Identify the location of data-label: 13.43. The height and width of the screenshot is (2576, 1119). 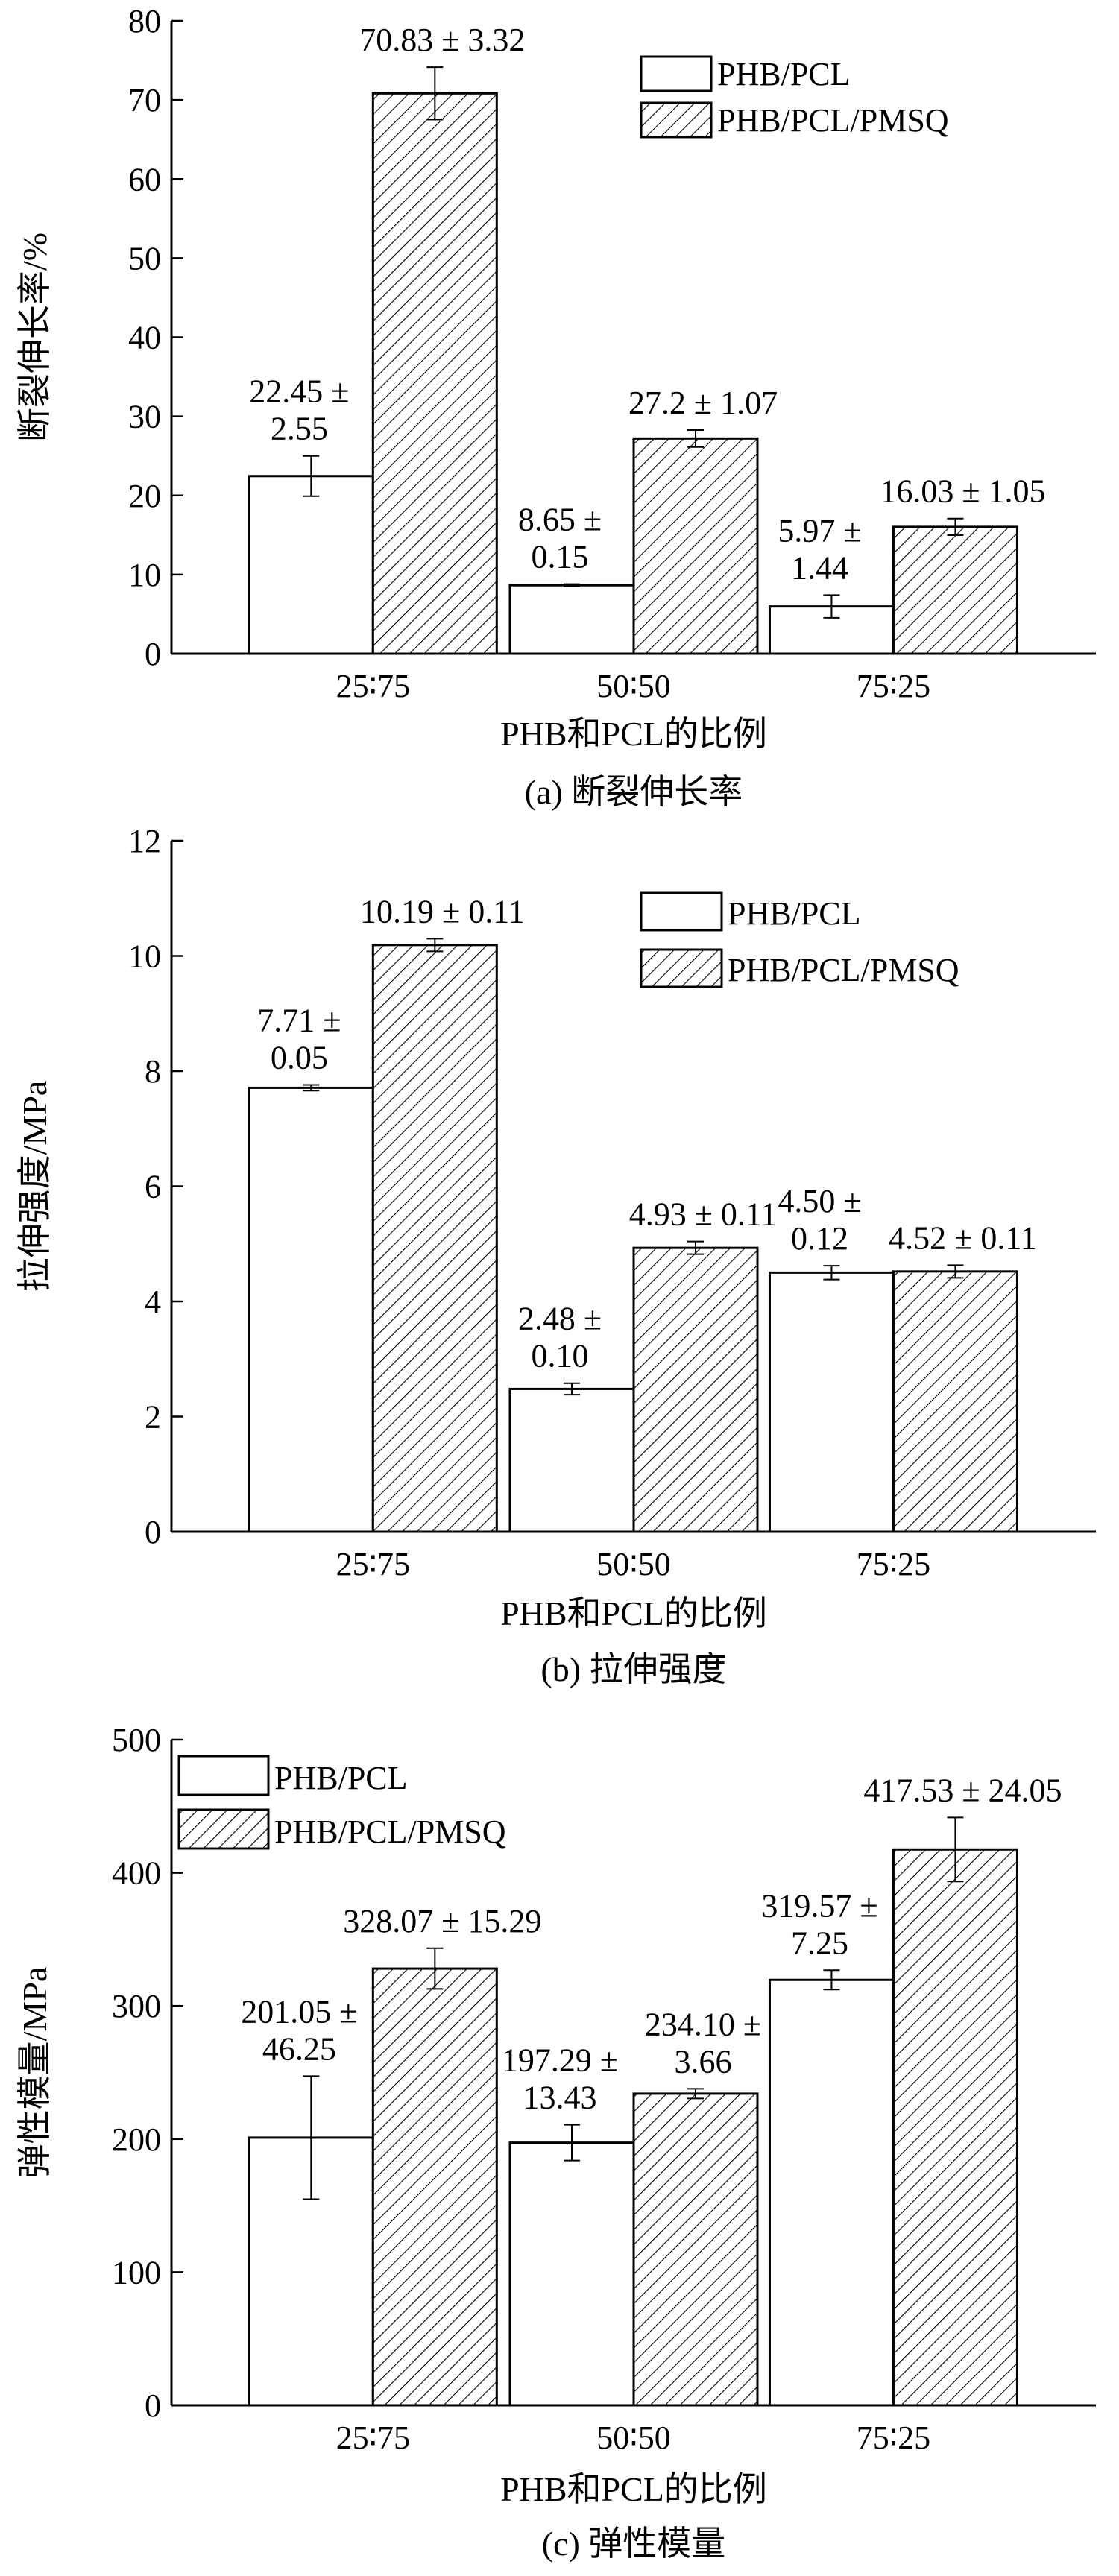
(560, 2098).